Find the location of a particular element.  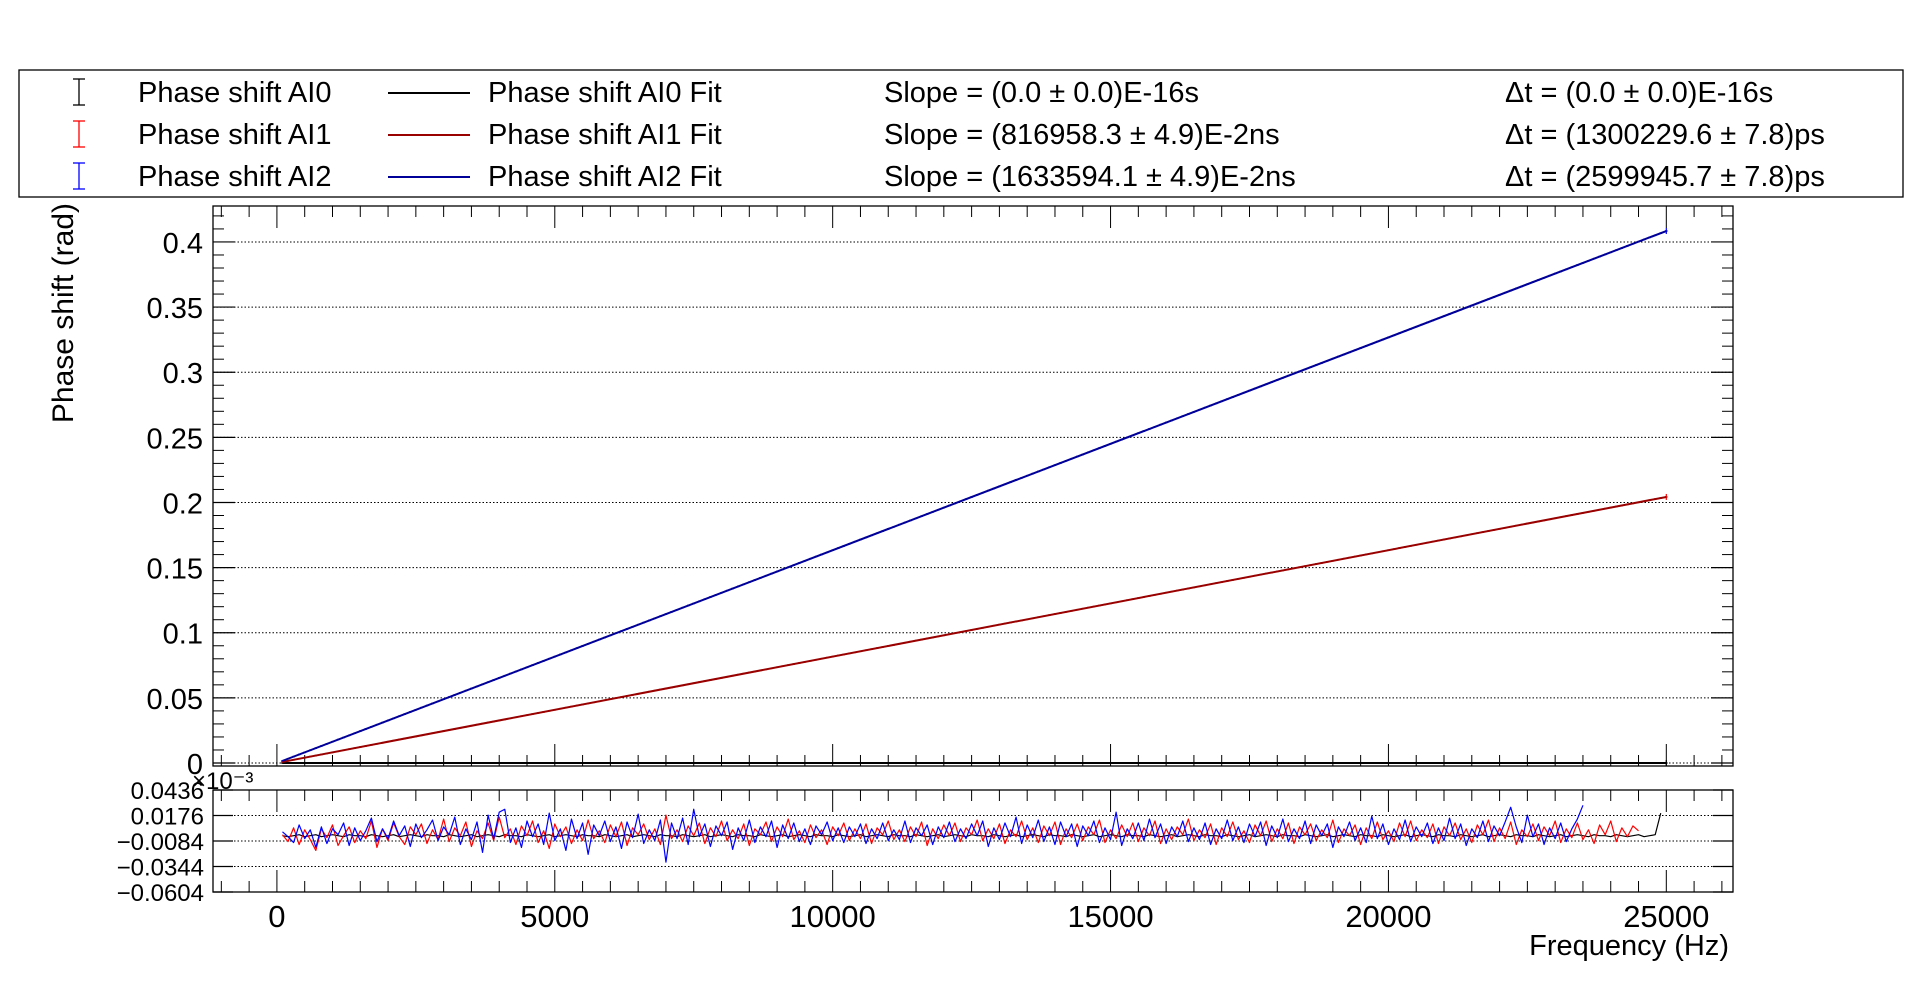

main-y-tick-label: 0.4 is located at coordinates (183, 244).